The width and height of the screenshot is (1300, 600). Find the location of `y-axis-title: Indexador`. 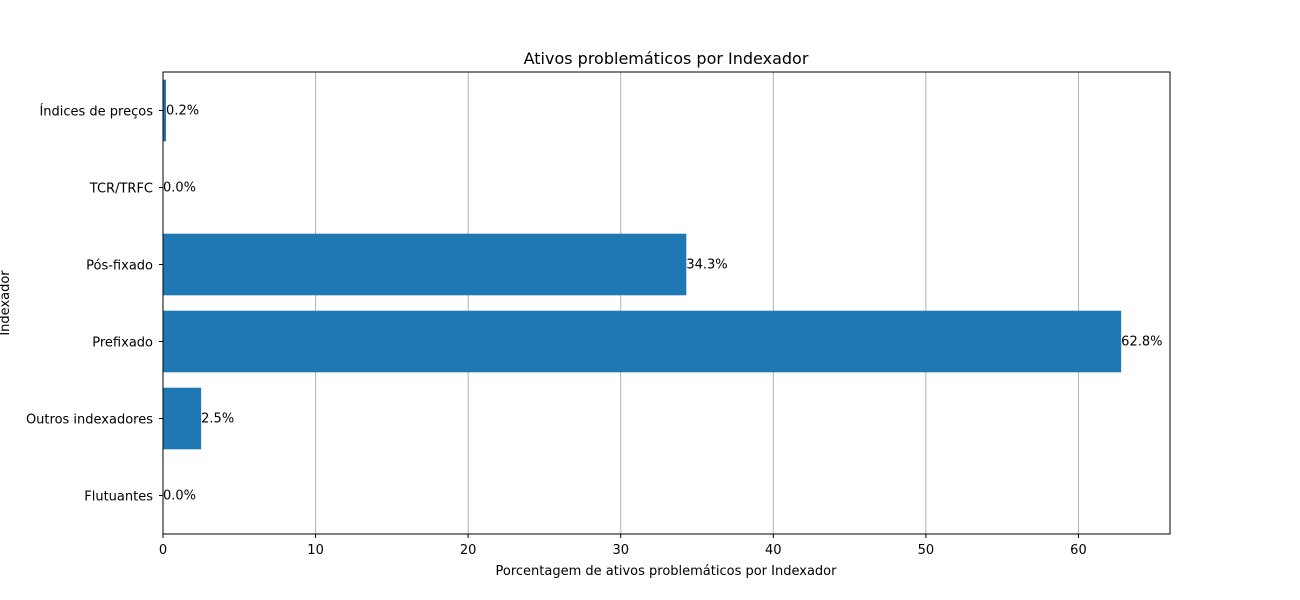

y-axis-title: Indexador is located at coordinates (6, 303).